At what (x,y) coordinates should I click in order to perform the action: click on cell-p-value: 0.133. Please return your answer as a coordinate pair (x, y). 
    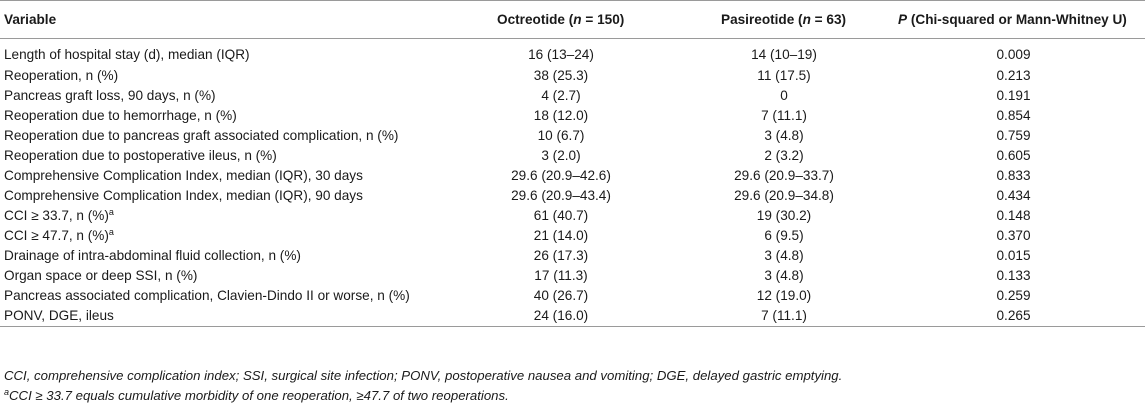
    Looking at the image, I should click on (1013, 275).